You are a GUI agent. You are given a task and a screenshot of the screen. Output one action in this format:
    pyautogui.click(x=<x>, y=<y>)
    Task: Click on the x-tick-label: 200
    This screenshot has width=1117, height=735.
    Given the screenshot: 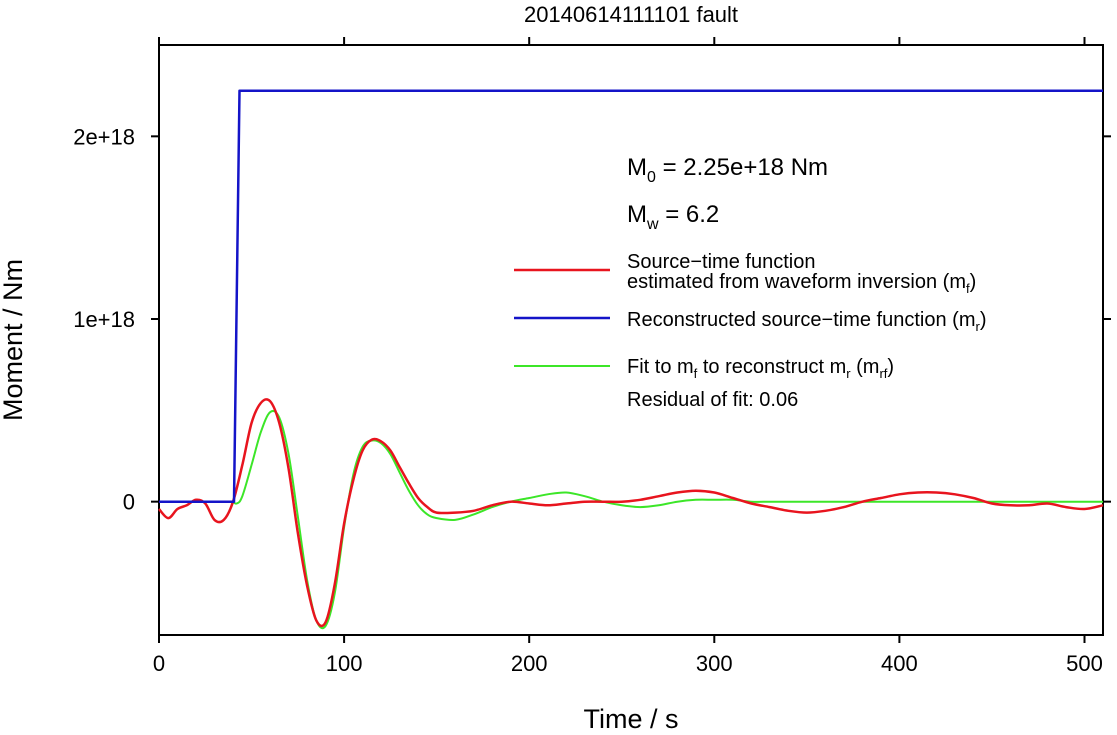 What is the action you would take?
    pyautogui.click(x=529, y=663)
    